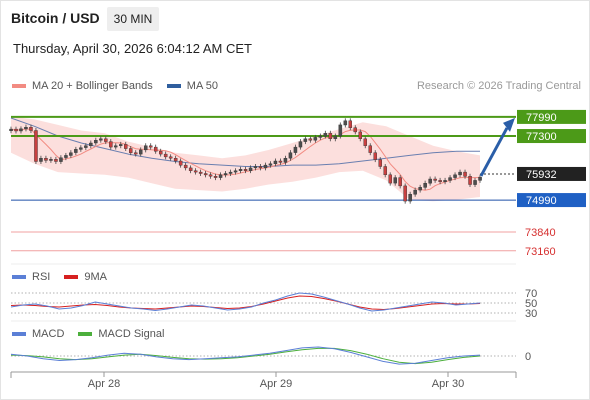 The height and width of the screenshot is (400, 590). Describe the element at coordinates (531, 294) in the screenshot. I see `rsi-level-label: 70` at that location.